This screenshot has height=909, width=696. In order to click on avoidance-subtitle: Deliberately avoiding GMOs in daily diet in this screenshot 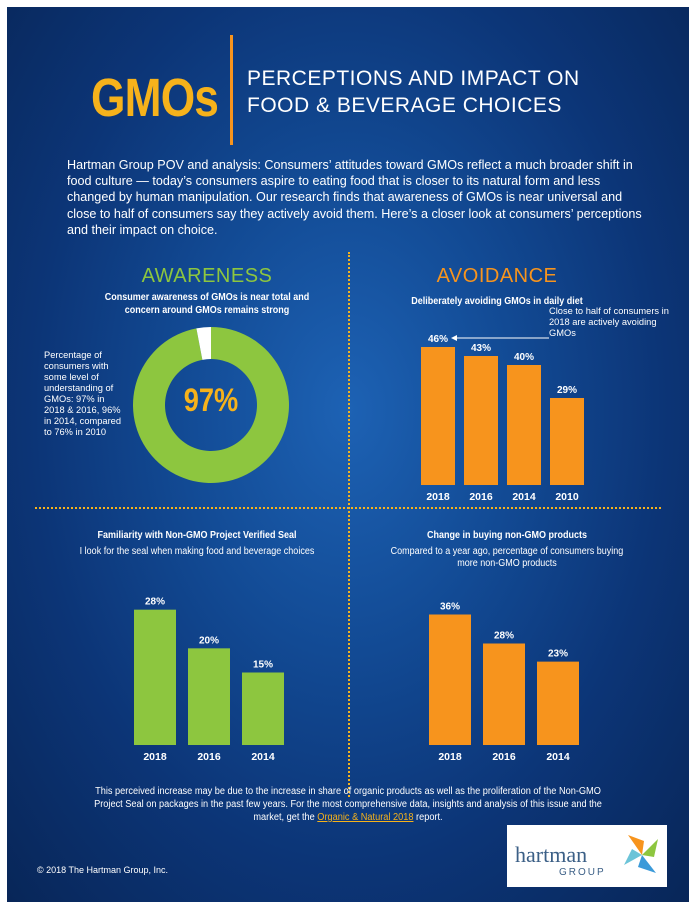, I will do `click(497, 301)`.